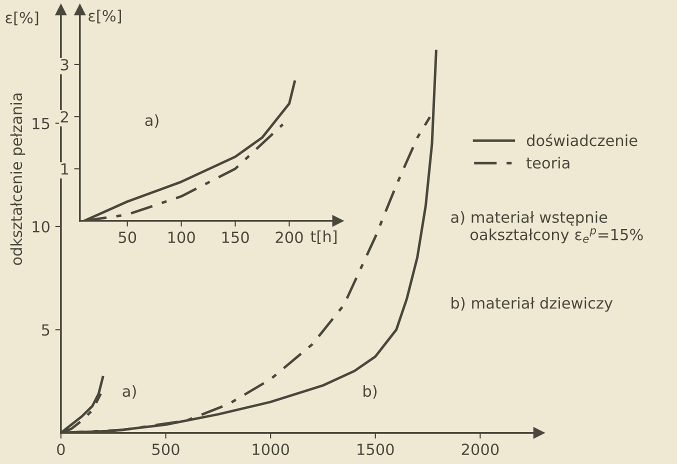 The height and width of the screenshot is (464, 677). Describe the element at coordinates (532, 304) in the screenshot. I see `annotation: b) materiał dziewiczy` at that location.